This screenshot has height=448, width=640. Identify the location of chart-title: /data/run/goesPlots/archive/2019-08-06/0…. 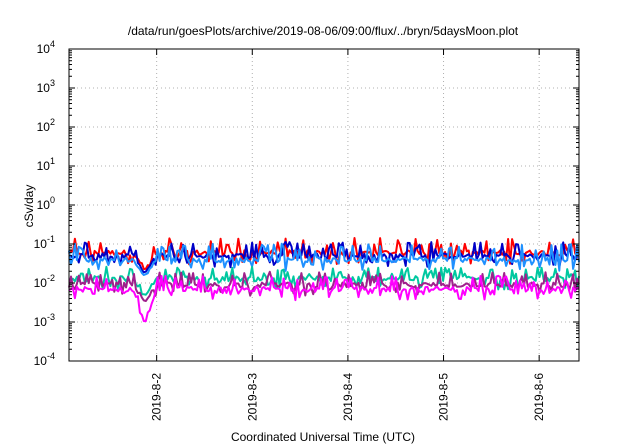
(323, 31).